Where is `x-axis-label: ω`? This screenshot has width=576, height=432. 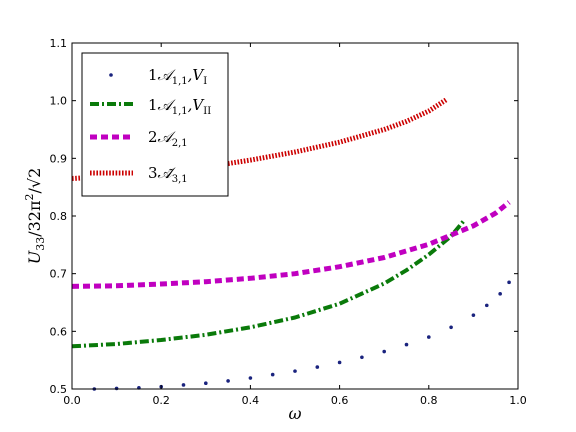
x-axis-label: ω is located at coordinates (294, 413).